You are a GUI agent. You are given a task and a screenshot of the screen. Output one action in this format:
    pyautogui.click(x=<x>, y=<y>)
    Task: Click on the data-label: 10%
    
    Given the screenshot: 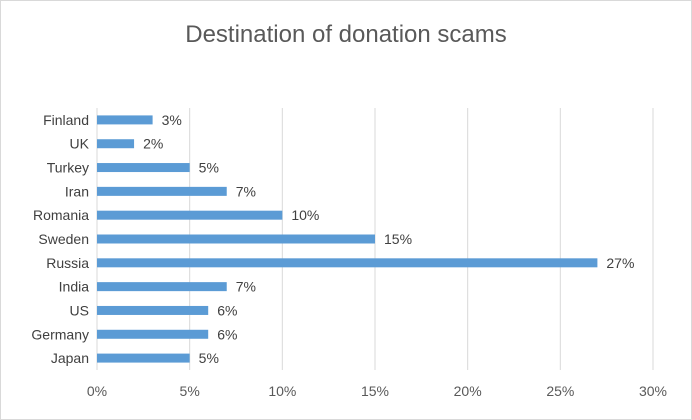 What is the action you would take?
    pyautogui.click(x=305, y=215)
    